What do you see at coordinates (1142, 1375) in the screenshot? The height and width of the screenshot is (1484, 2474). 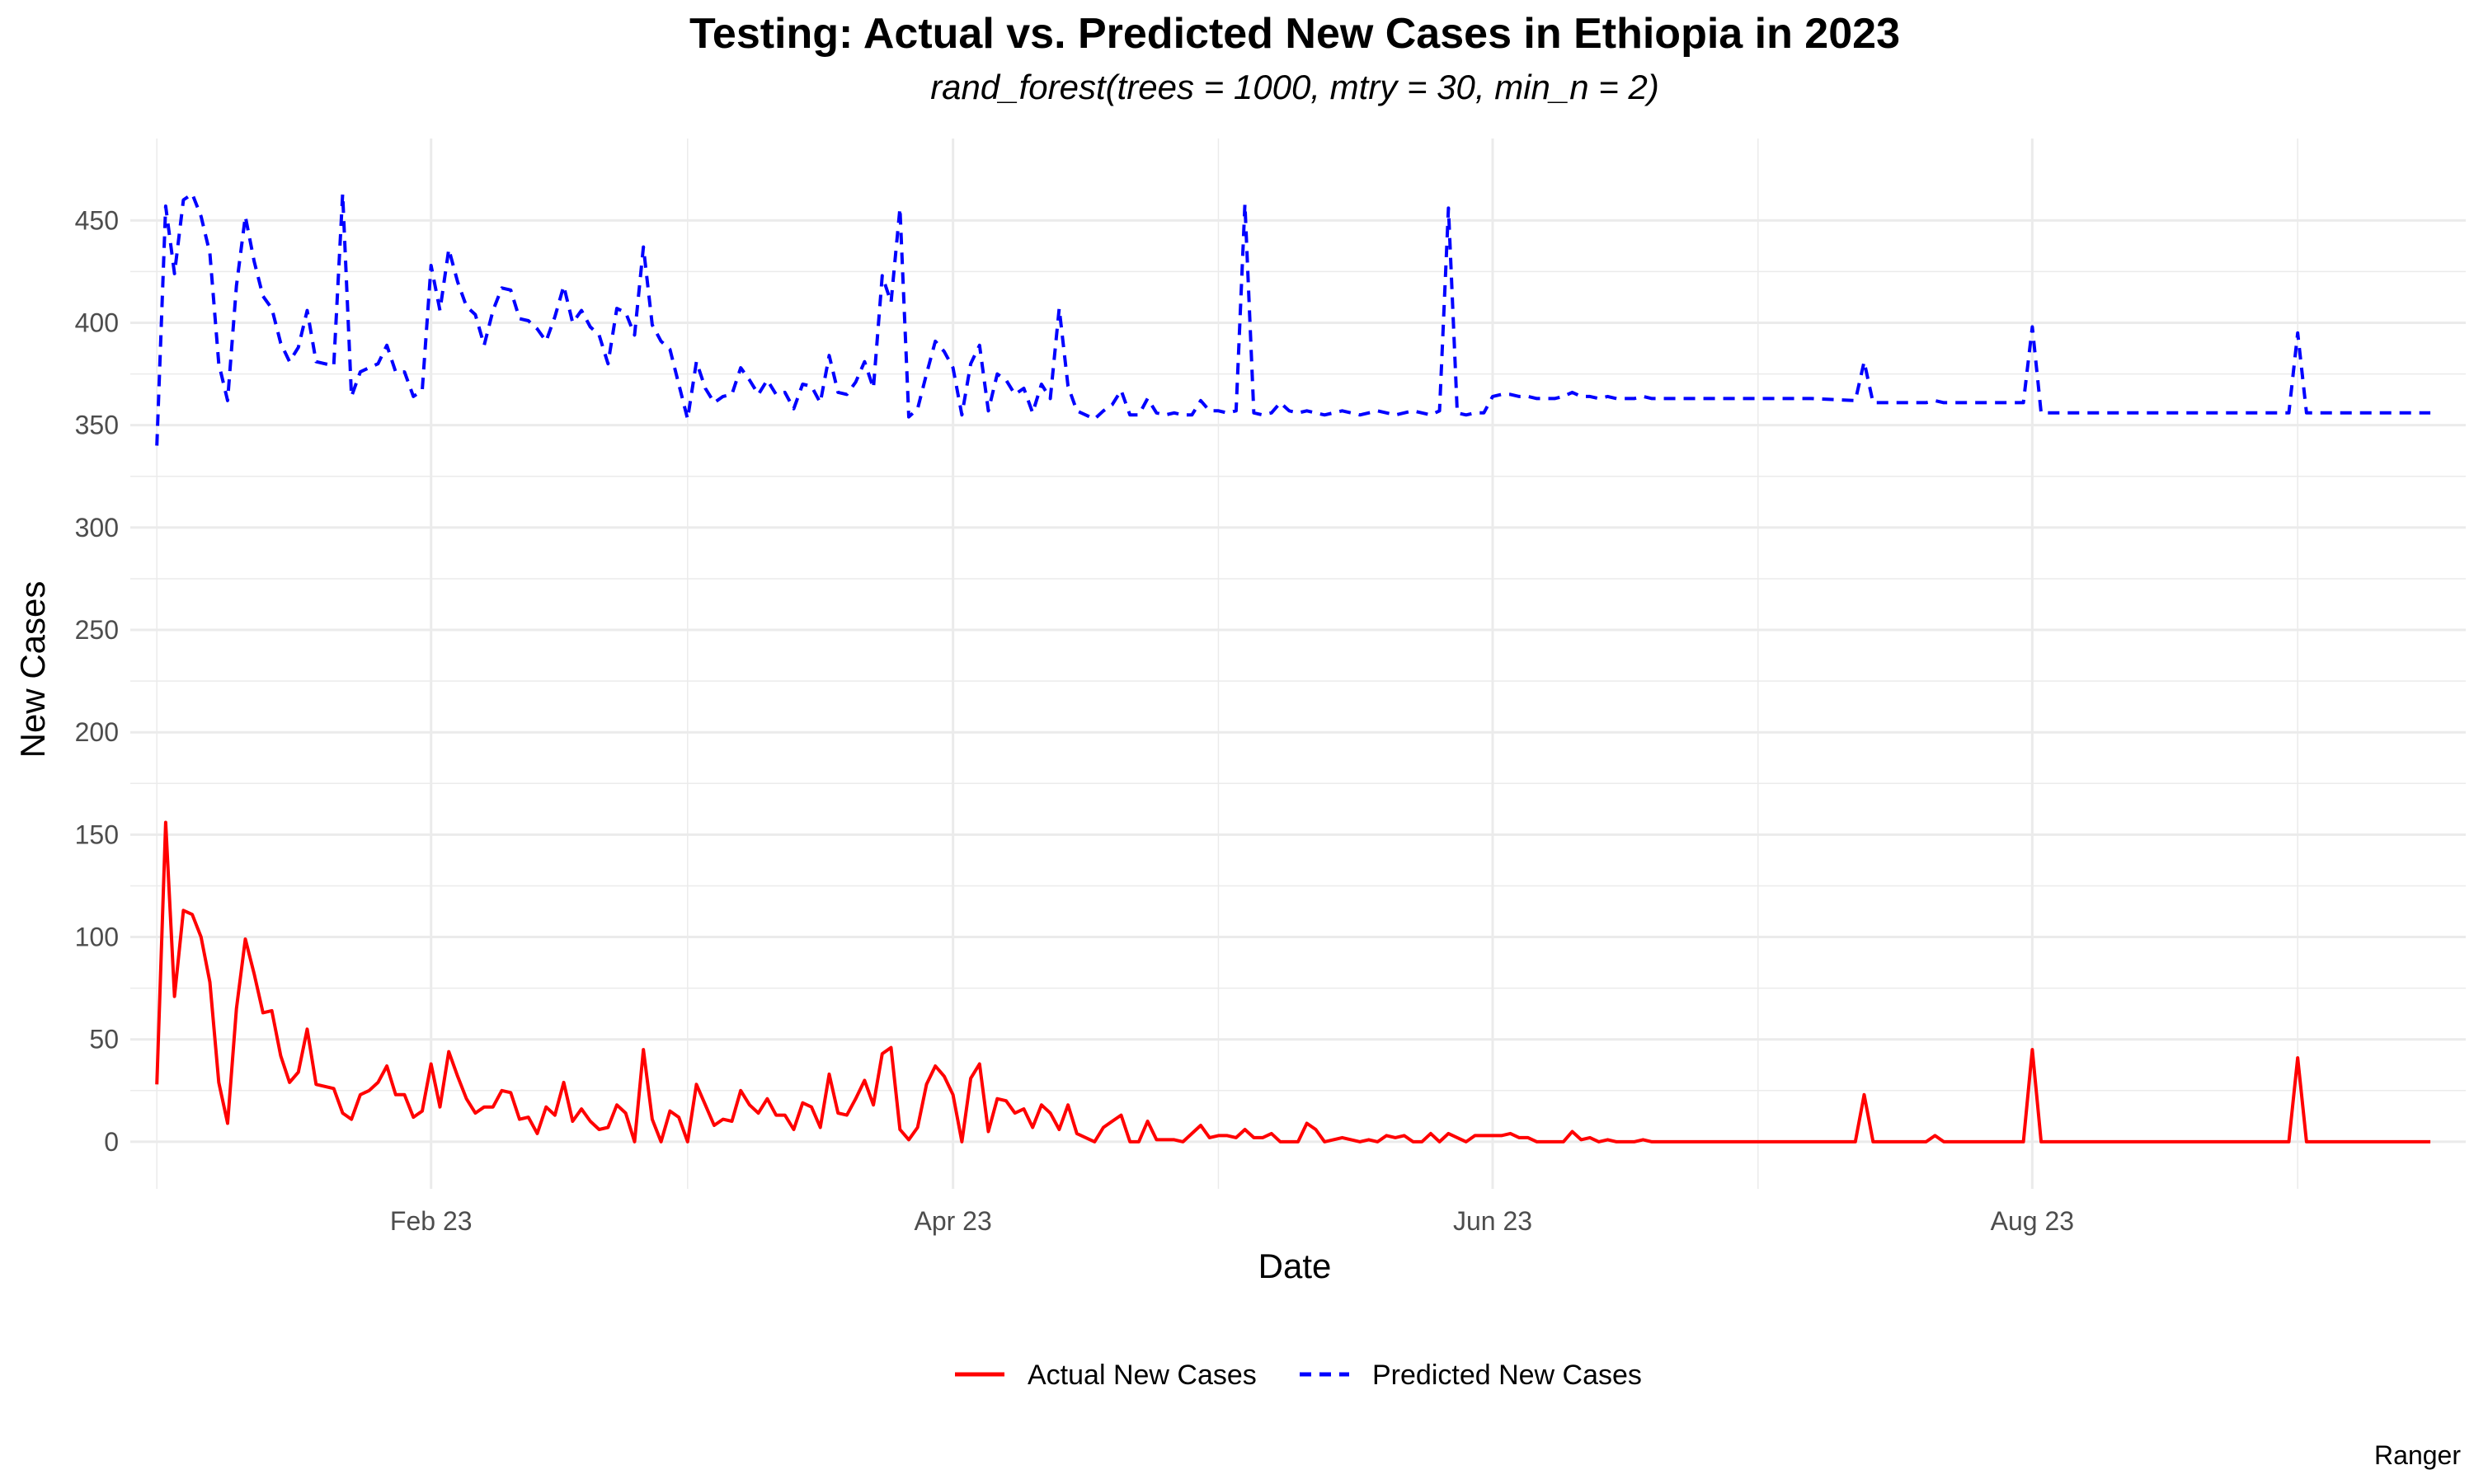 I see `legend-label-actual: Actual New Cases` at bounding box center [1142, 1375].